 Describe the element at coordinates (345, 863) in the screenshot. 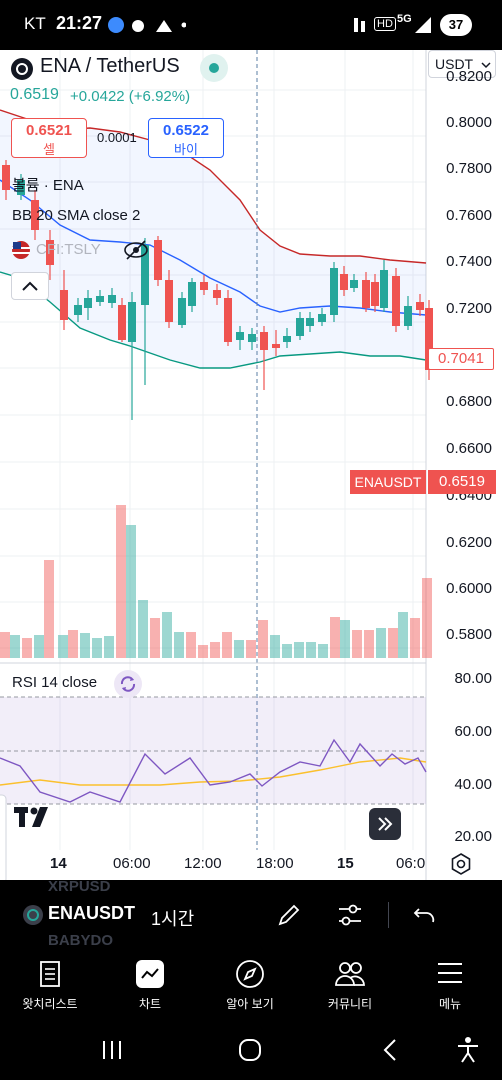

I see `time-axis-label: 15` at that location.